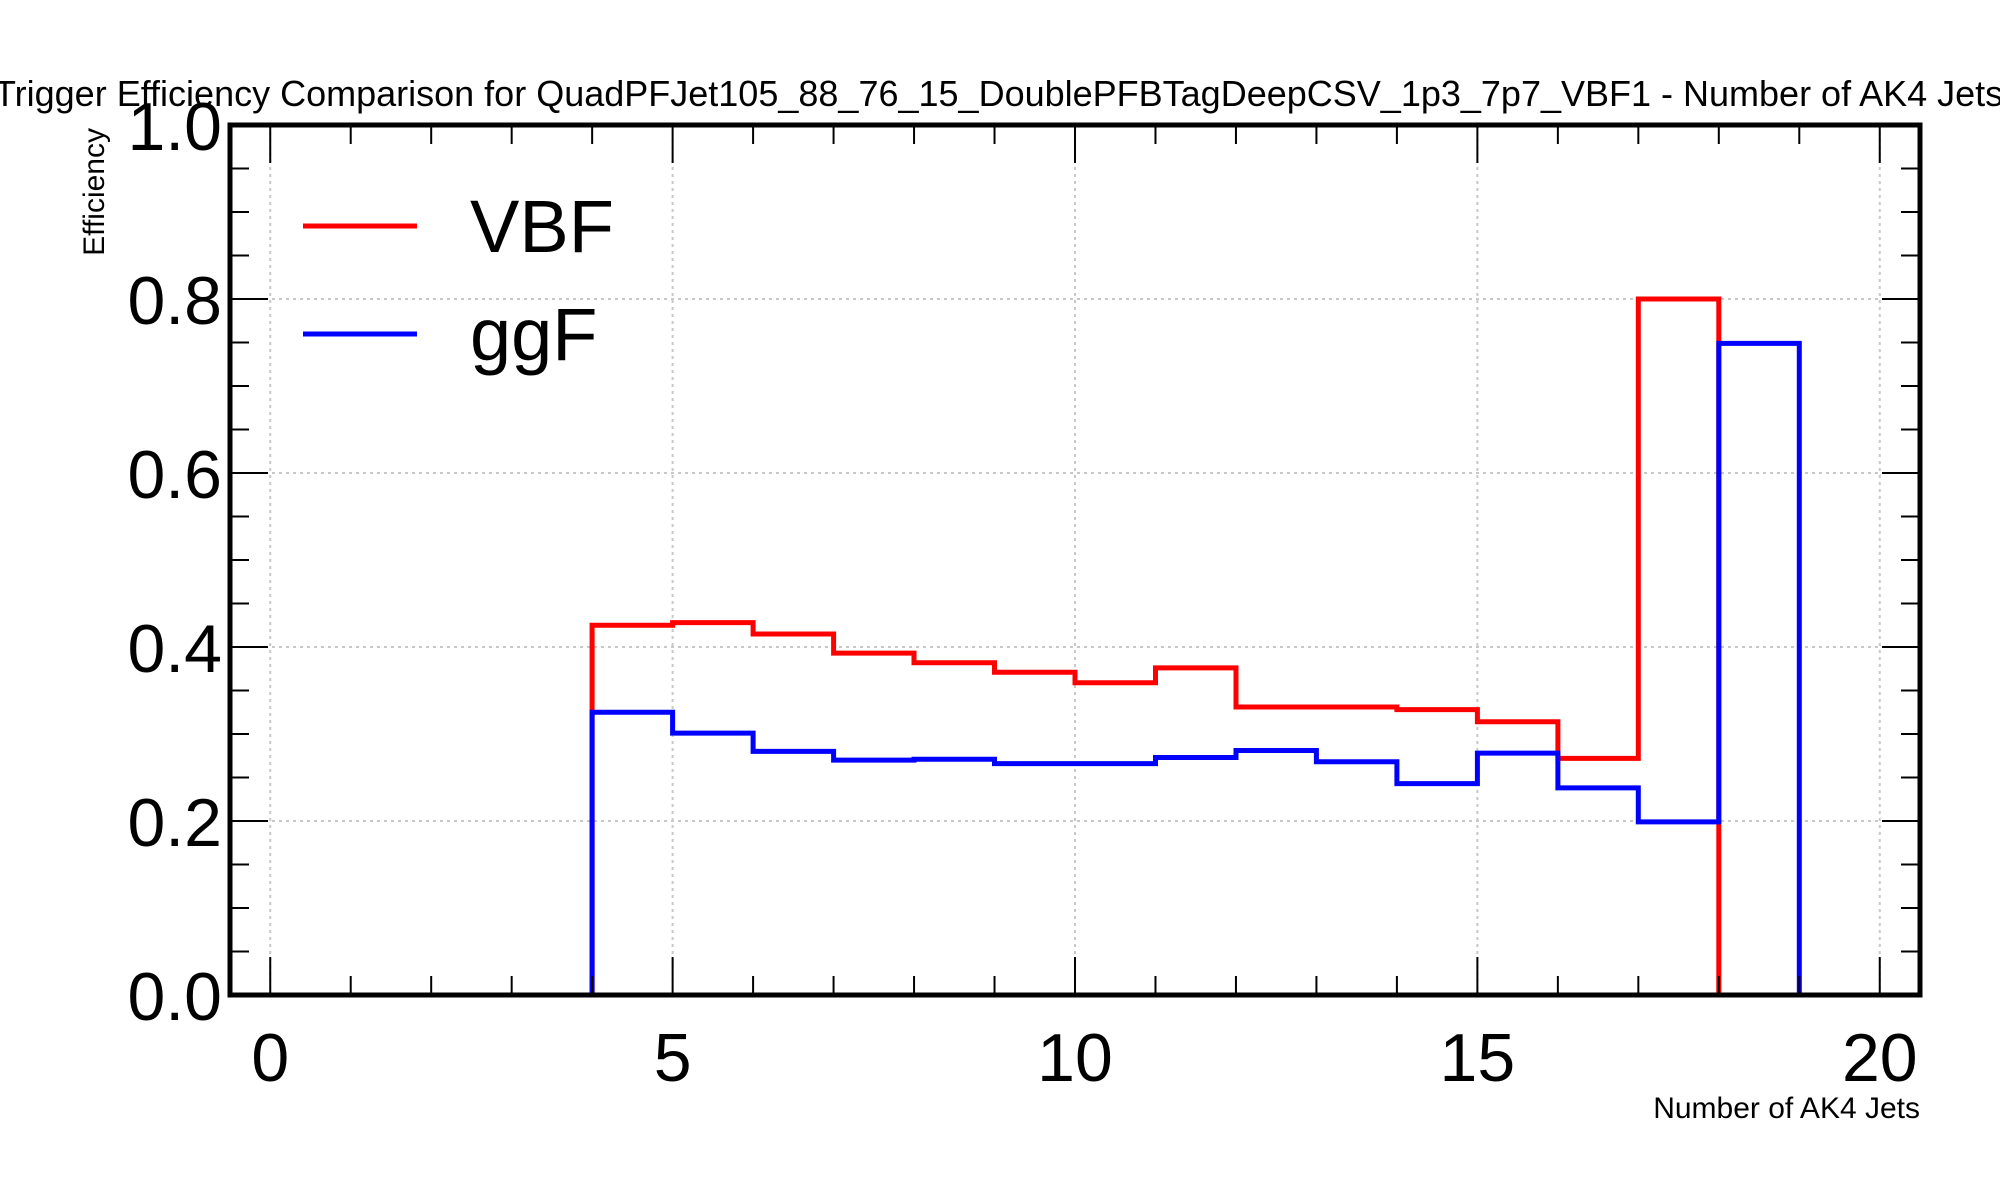 The width and height of the screenshot is (2000, 1200). Describe the element at coordinates (174, 301) in the screenshot. I see `y-tick-label-4: 0.8` at that location.